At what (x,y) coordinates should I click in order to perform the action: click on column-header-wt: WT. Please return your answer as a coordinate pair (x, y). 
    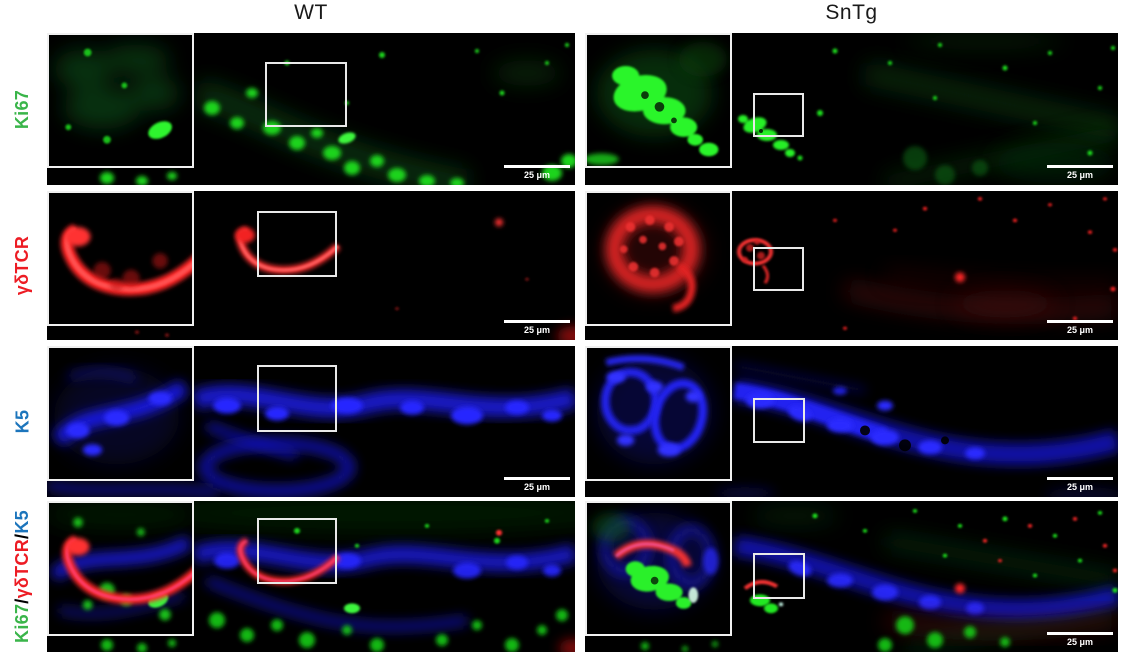
    Looking at the image, I should click on (311, 12).